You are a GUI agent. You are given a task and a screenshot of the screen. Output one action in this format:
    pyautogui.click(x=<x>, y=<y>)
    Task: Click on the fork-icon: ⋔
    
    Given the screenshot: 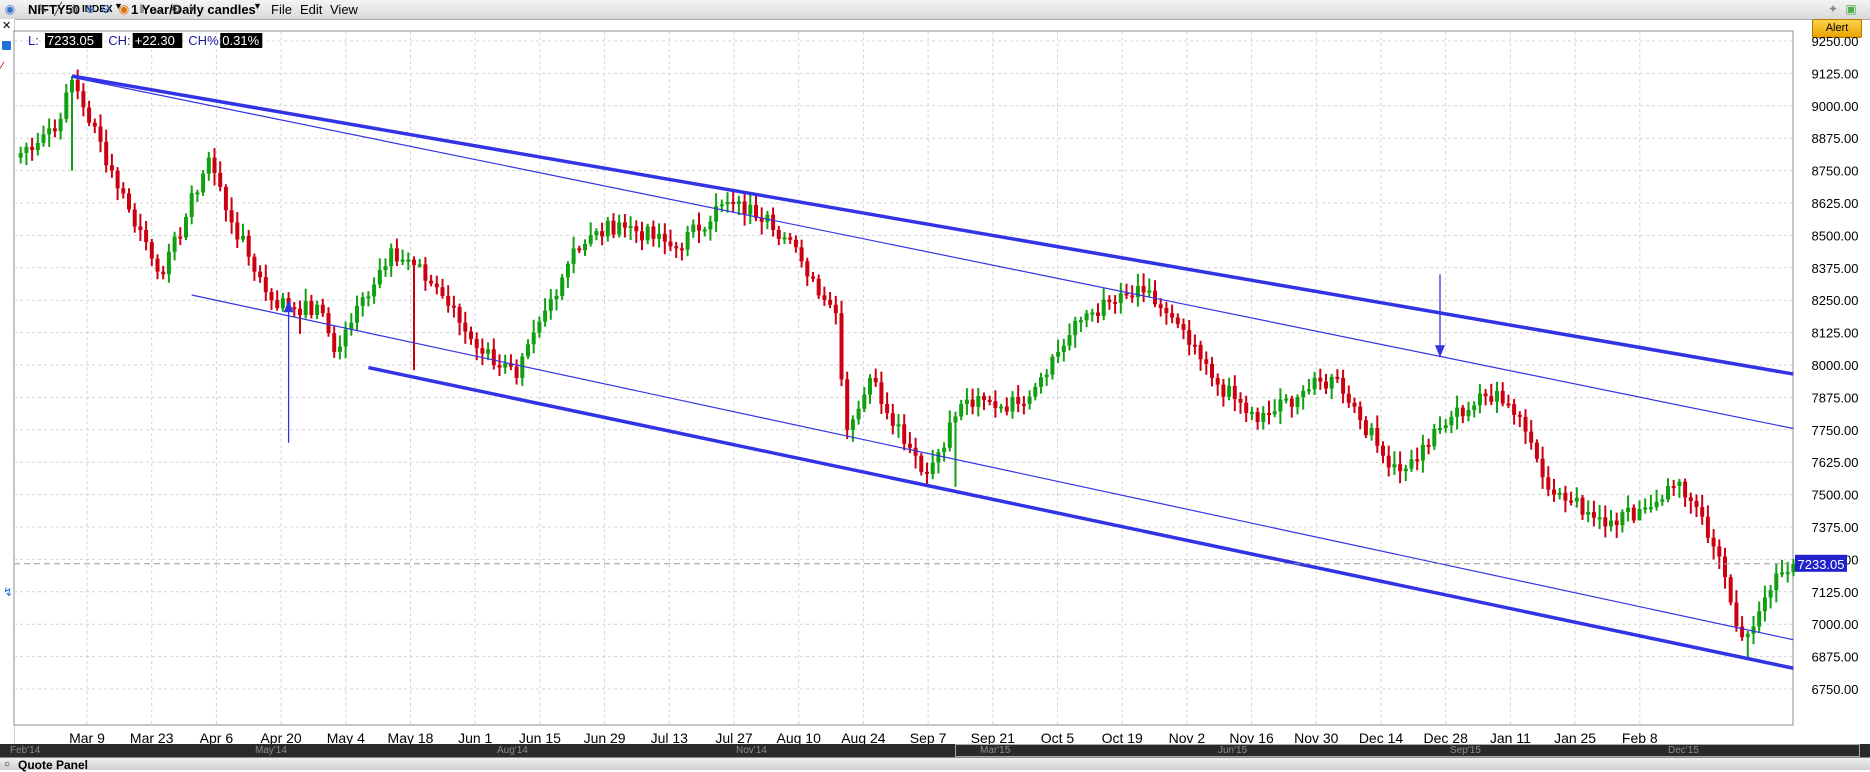 What is the action you would take?
    pyautogui.click(x=74, y=9)
    